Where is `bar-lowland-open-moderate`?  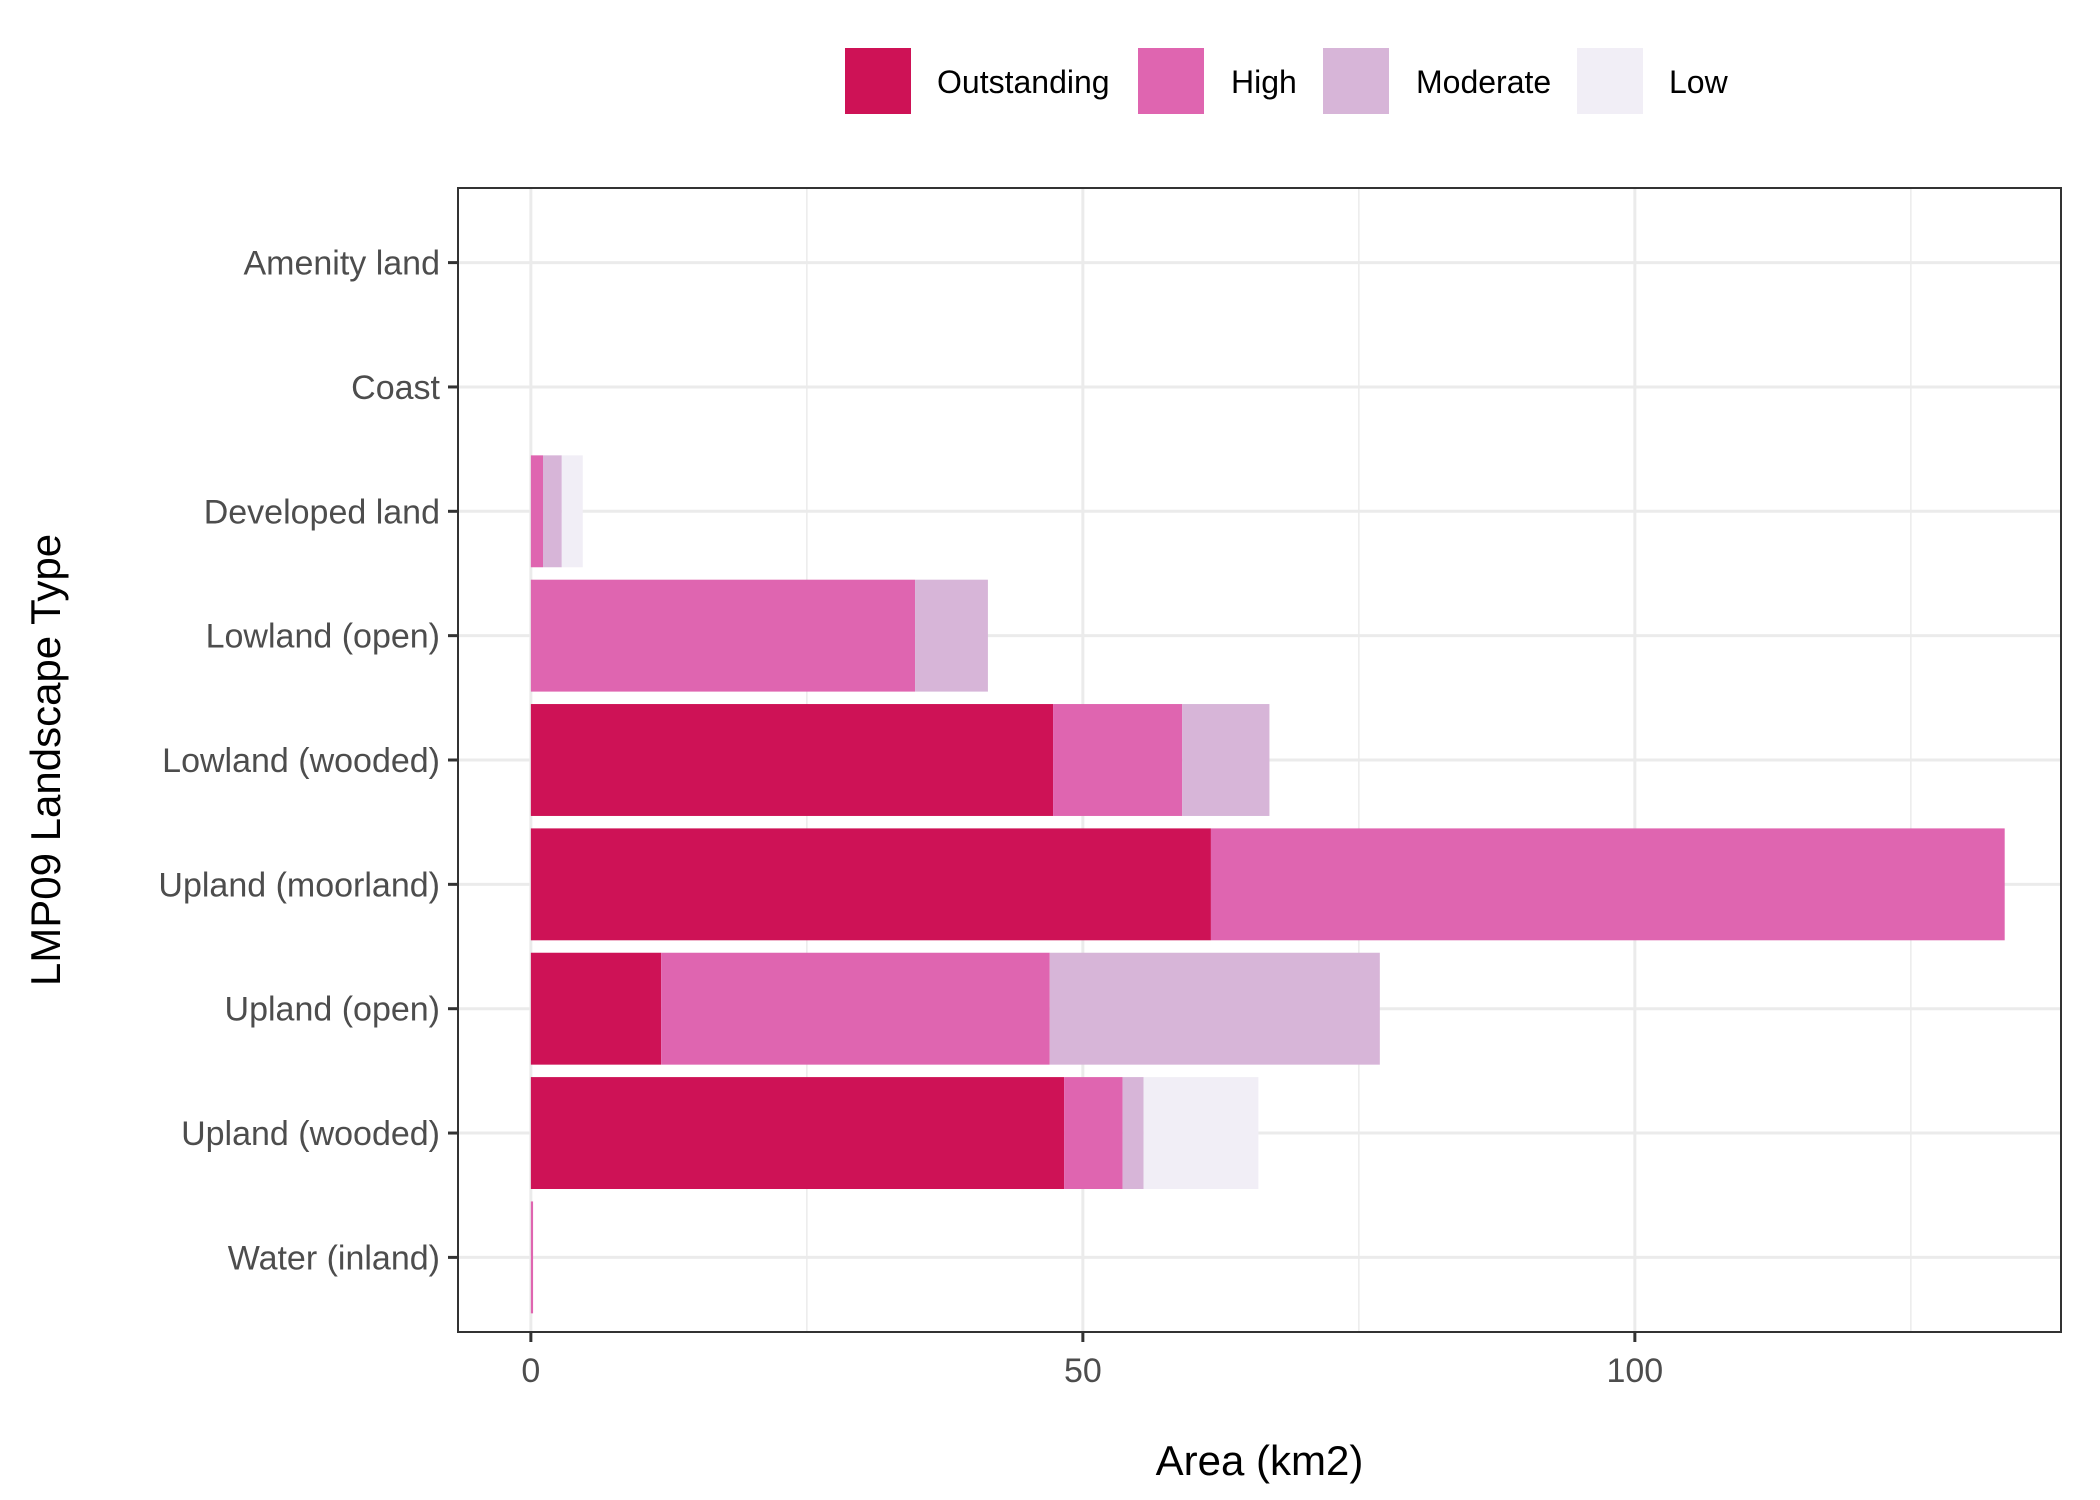 bar-lowland-open-moderate is located at coordinates (951, 635).